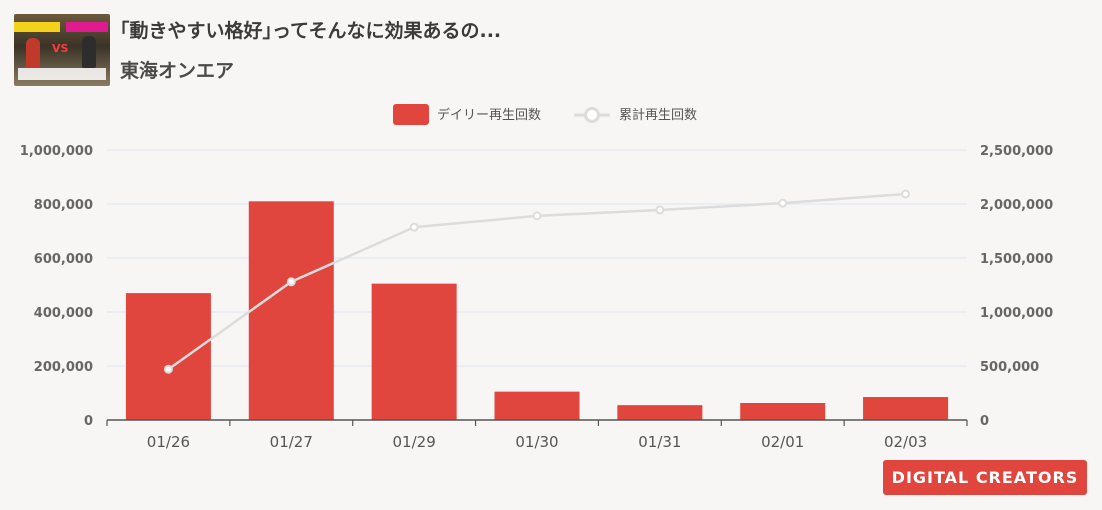  Describe the element at coordinates (257, 51) in the screenshot. I see `video-header: VS ｢動きやすい格好｣ってそんなに効果あるの... 東海オンエア` at that location.